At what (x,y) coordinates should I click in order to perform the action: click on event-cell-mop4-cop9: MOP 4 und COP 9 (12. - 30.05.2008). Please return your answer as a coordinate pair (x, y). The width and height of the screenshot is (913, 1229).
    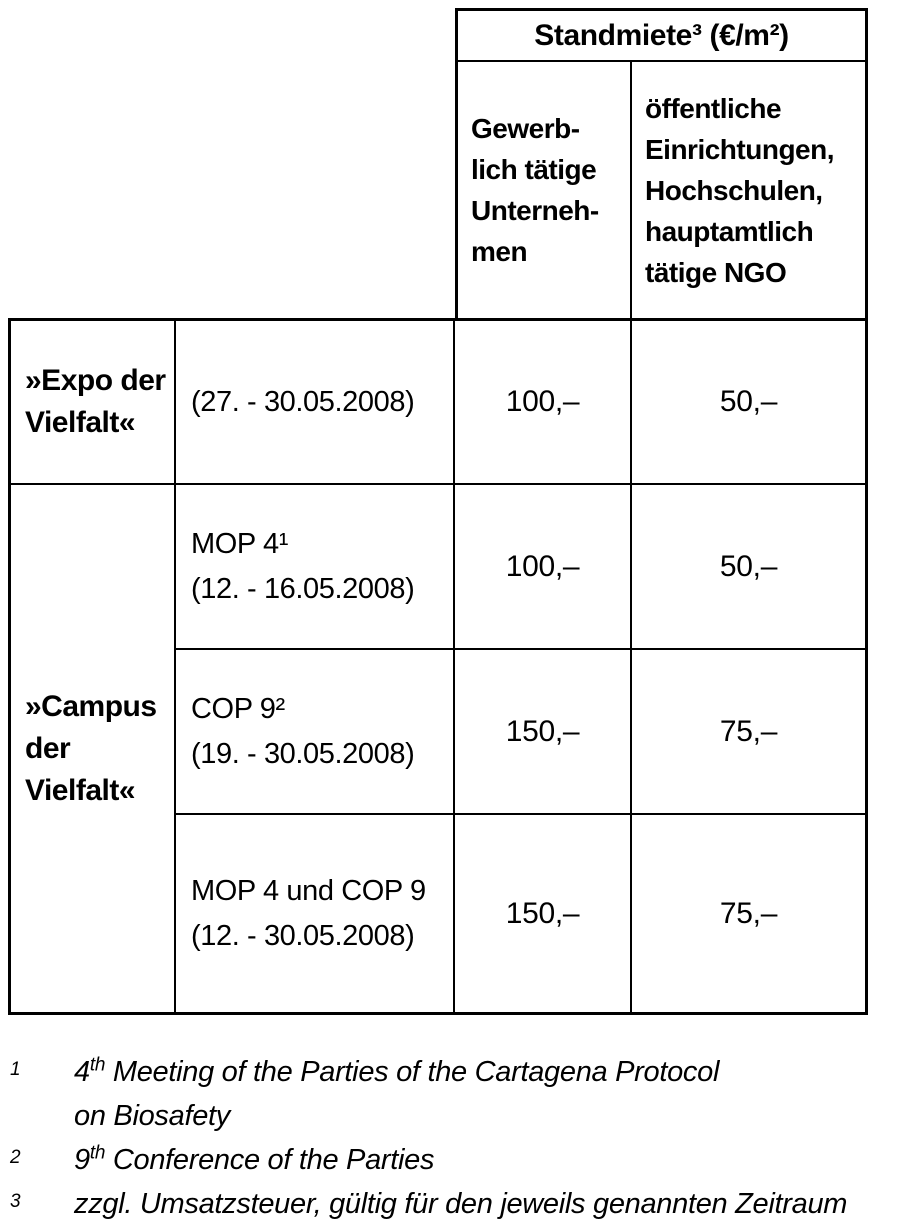
    Looking at the image, I should click on (315, 913).